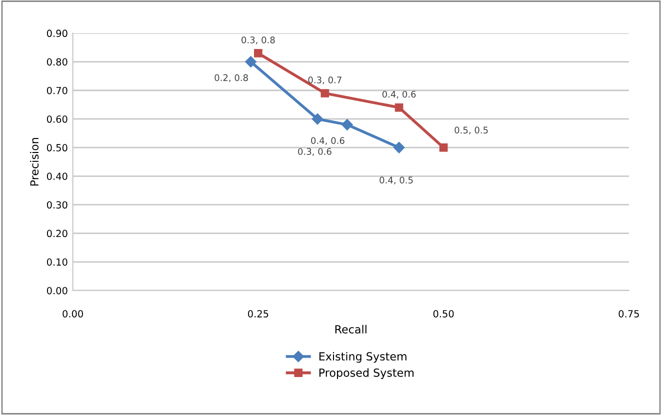  I want to click on data-label: 0.2, 0.8, so click(231, 78).